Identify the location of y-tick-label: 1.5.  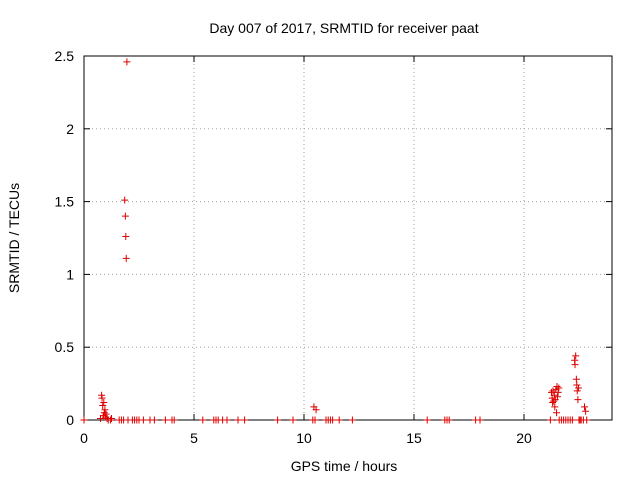
(65, 202).